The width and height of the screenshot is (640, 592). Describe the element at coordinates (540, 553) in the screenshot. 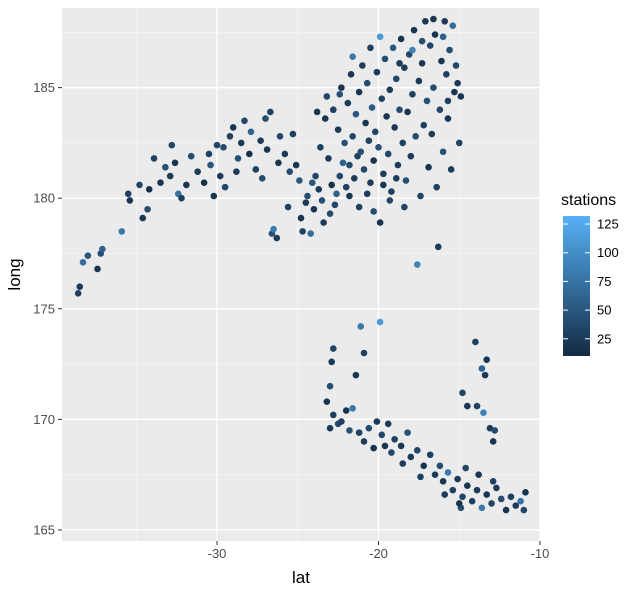

I see `x-tick-label: -10` at that location.